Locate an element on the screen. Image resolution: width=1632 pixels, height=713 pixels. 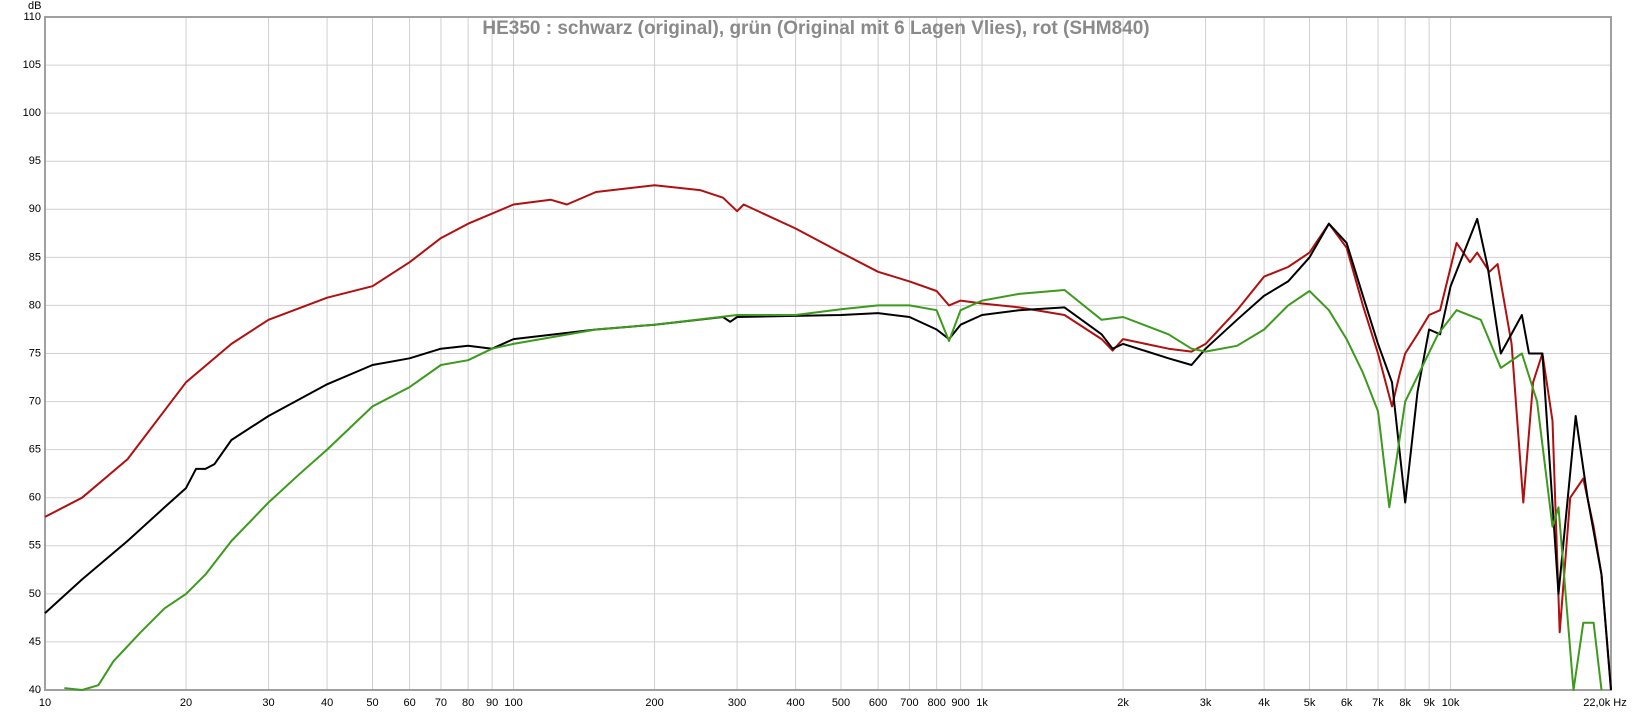
x-tick-label: 10k is located at coordinates (1451, 703).